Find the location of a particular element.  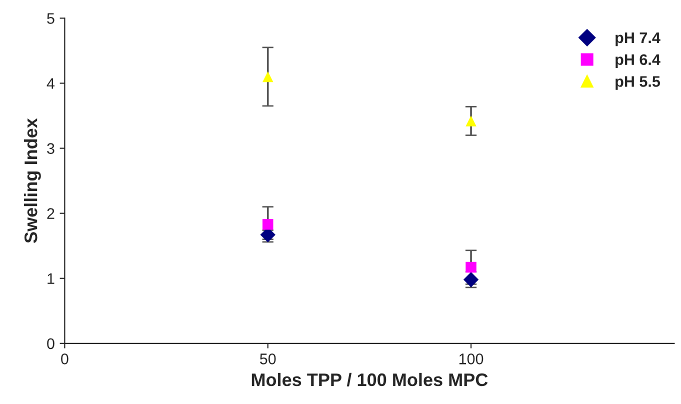

legend-label: pH 5.5 is located at coordinates (638, 83).